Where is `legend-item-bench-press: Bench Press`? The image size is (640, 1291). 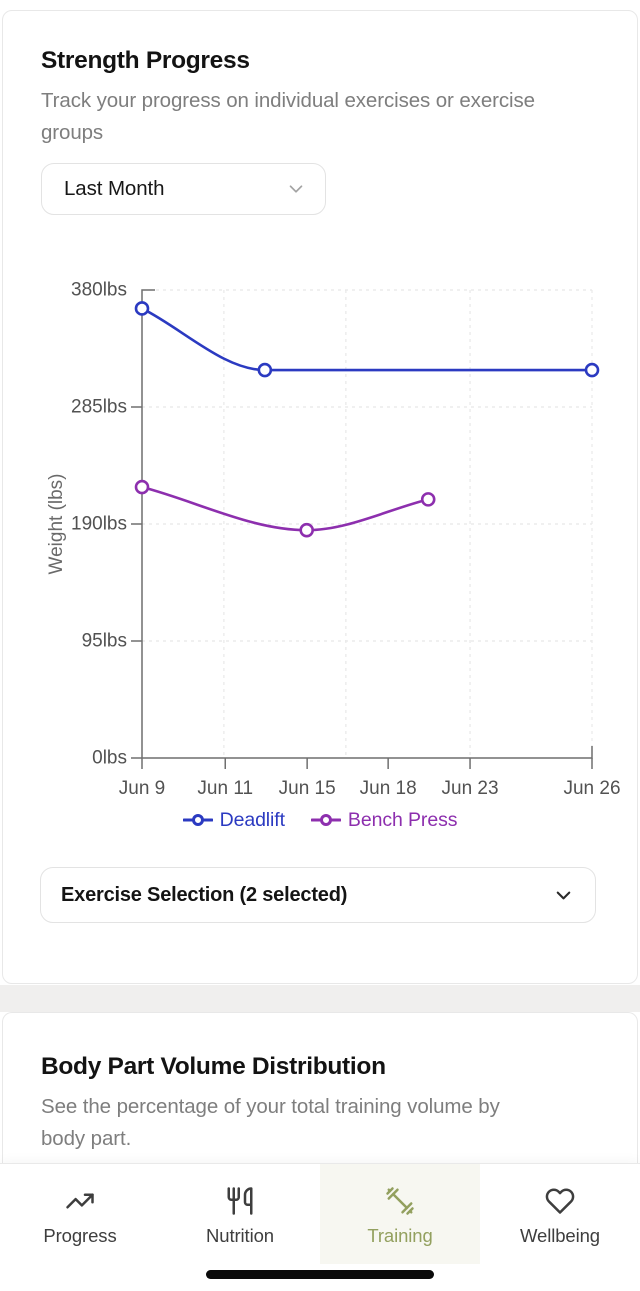
legend-item-bench-press: Bench Press is located at coordinates (384, 820).